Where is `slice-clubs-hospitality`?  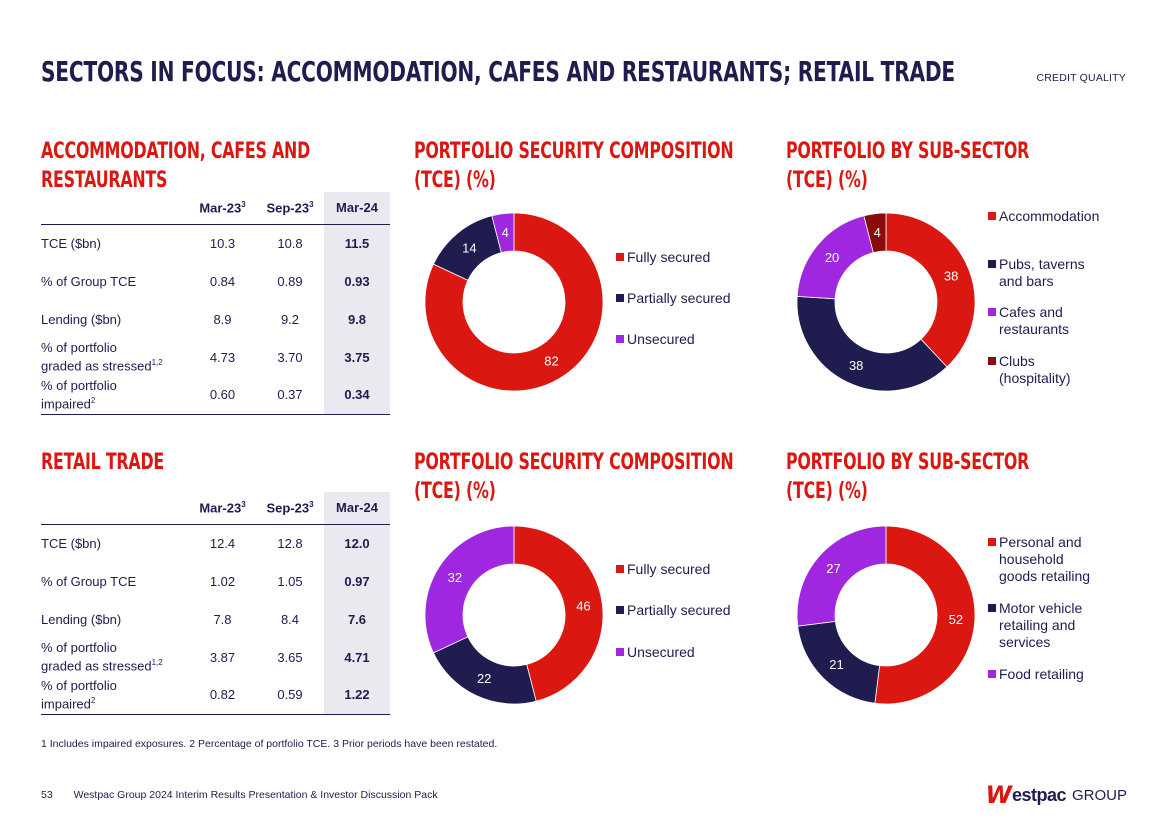 slice-clubs-hospitality is located at coordinates (875, 233).